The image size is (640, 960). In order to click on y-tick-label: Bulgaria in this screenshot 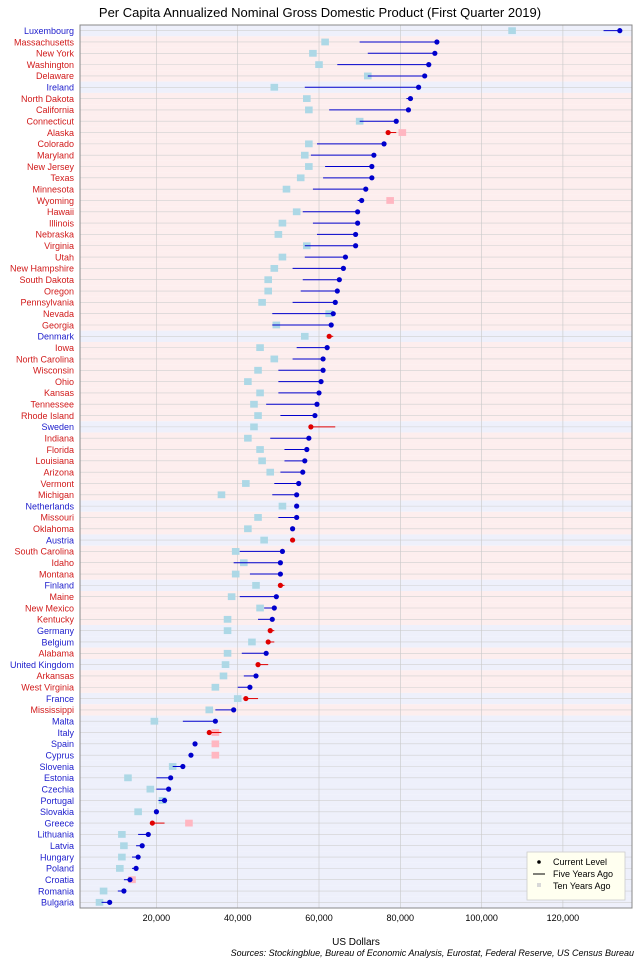, I will do `click(57, 903)`.